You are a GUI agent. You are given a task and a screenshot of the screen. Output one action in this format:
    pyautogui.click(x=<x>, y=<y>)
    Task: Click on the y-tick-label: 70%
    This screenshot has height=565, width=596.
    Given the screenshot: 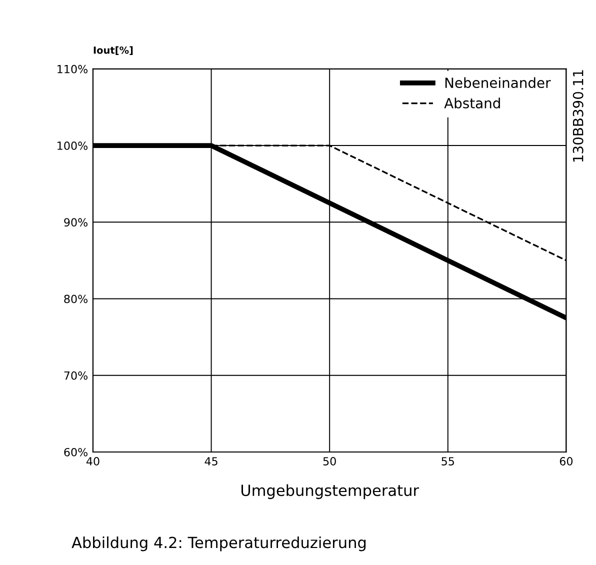 What is the action you would take?
    pyautogui.click(x=76, y=375)
    